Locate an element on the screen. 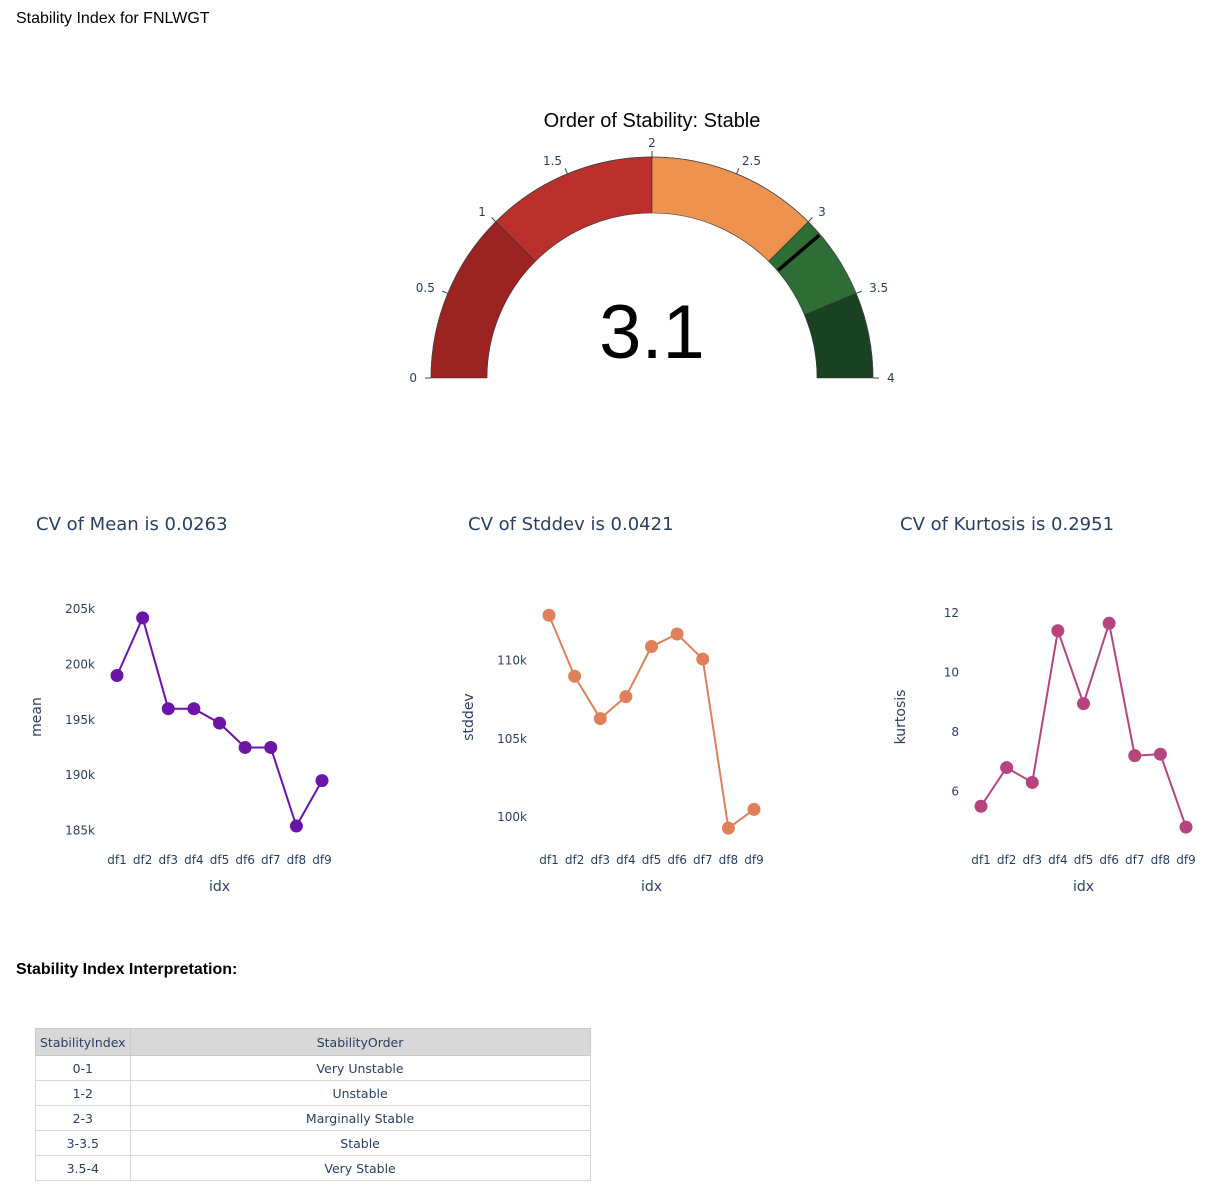  table-cell: Very Unstable is located at coordinates (360, 1068).